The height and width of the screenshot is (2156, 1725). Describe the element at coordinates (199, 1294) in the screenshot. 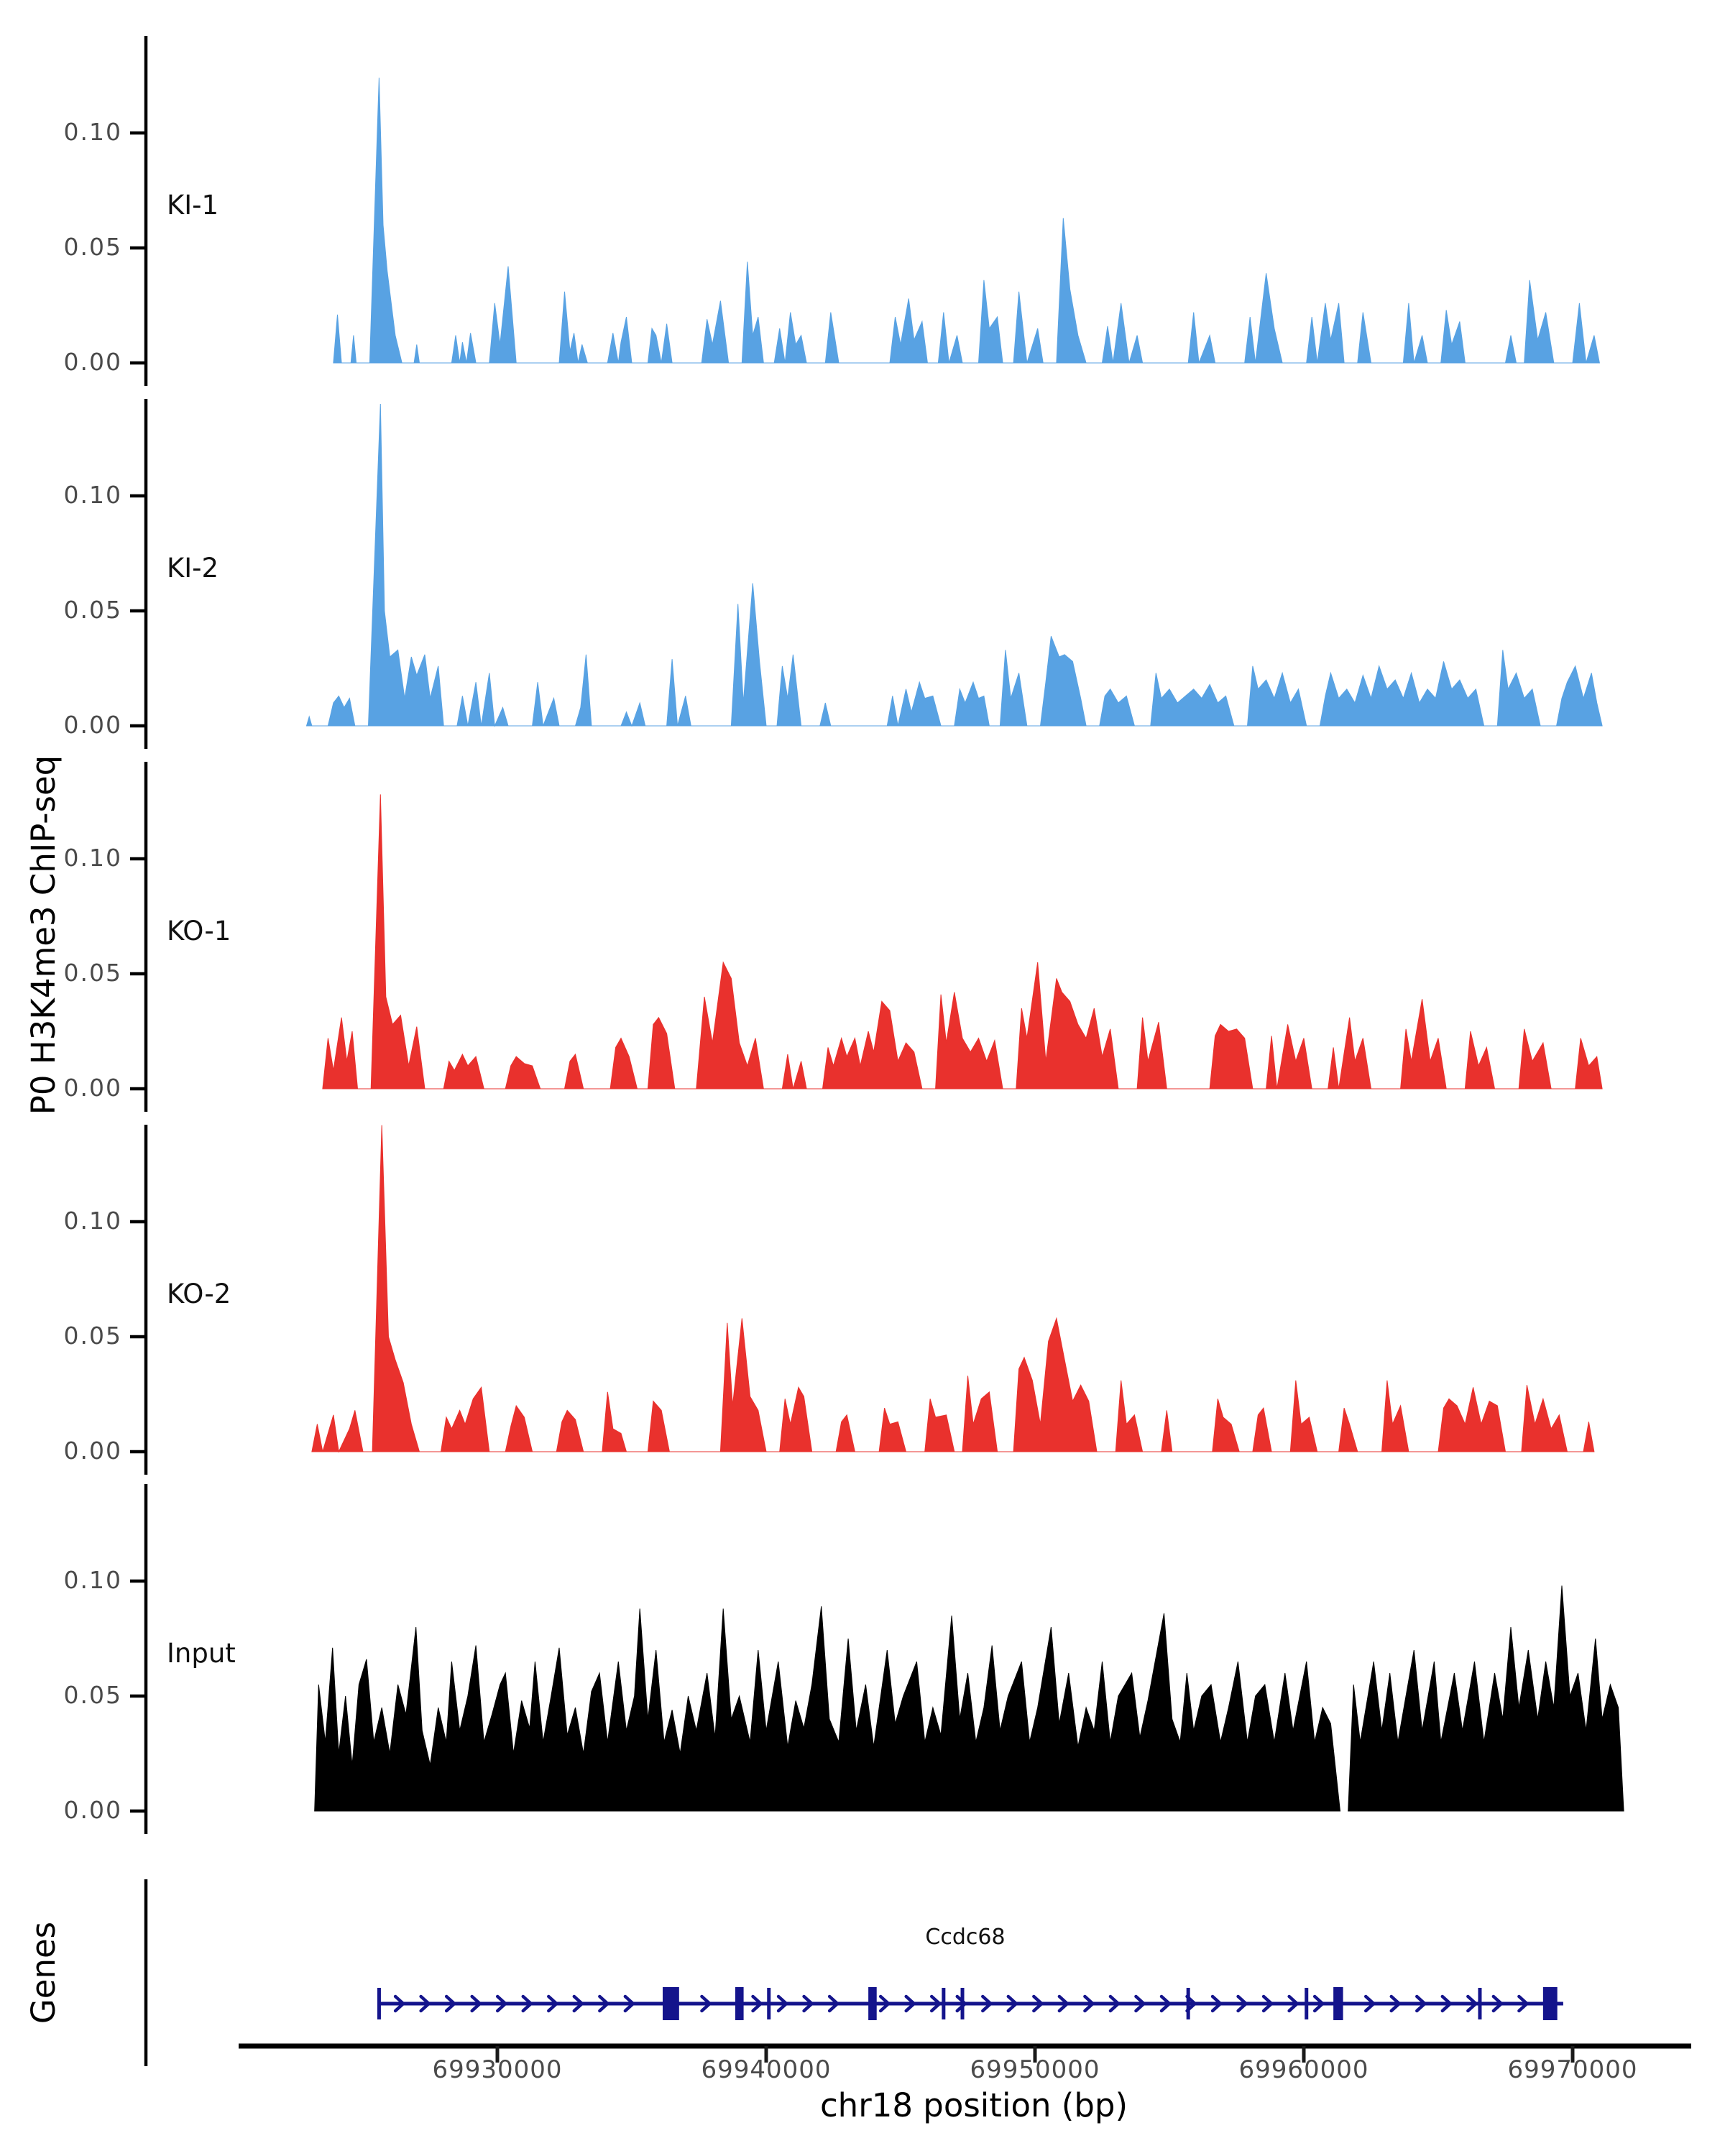

I see `track-label-ko2: KO-2` at that location.